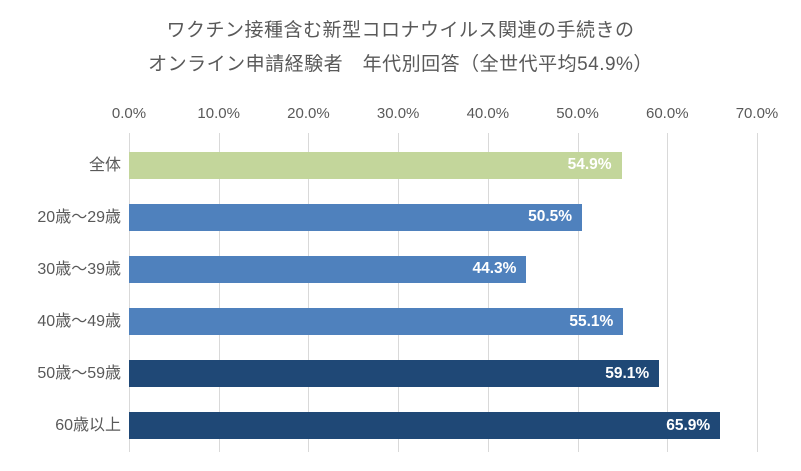 This screenshot has width=801, height=471. I want to click on bar: 55.1%, so click(376, 322).